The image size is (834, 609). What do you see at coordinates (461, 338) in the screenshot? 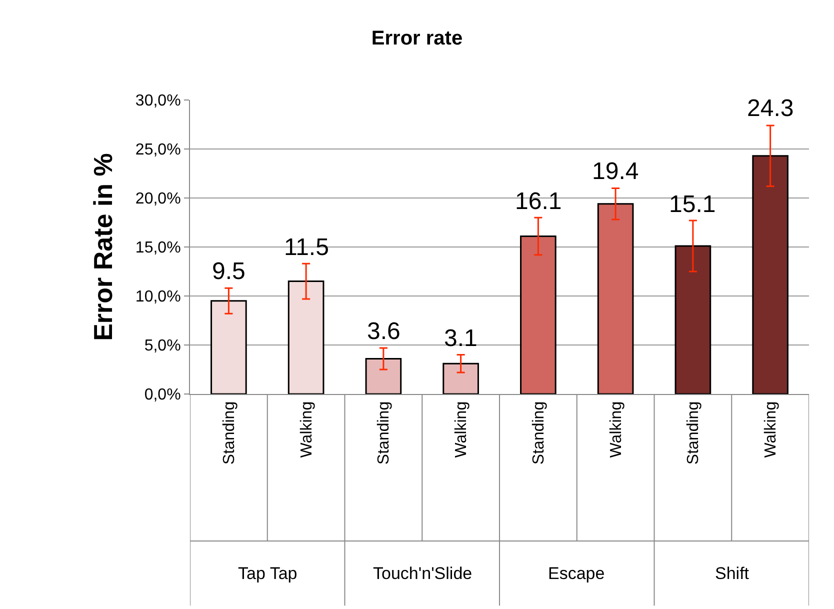
I see `data-label: 3.1` at bounding box center [461, 338].